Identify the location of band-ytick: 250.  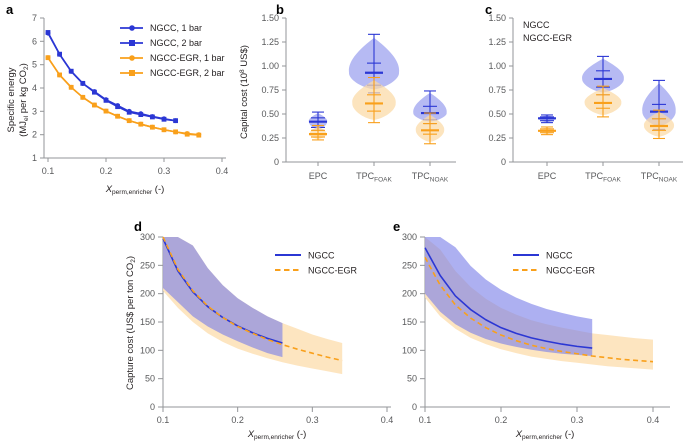
(409, 265).